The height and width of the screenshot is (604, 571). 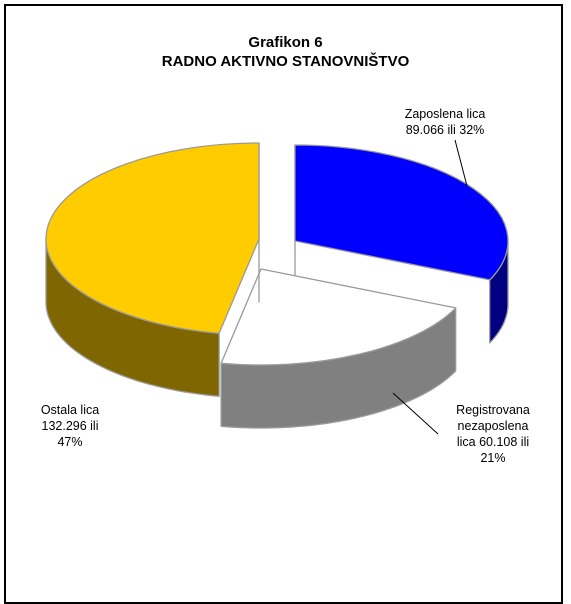 What do you see at coordinates (401, 212) in the screenshot?
I see `pie-slice-zaposlena` at bounding box center [401, 212].